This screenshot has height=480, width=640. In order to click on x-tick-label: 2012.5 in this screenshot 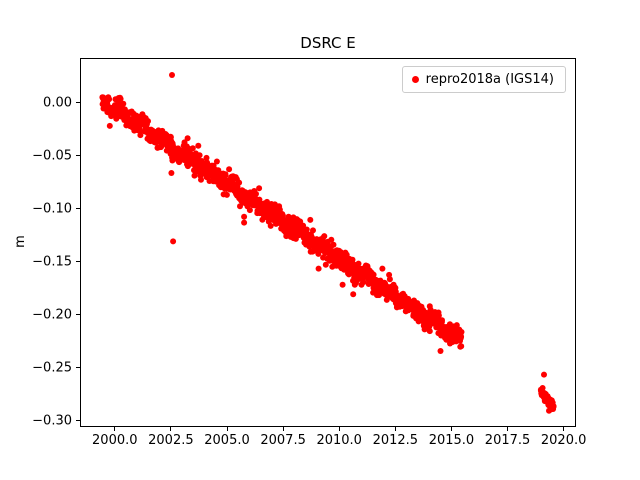, I will do `click(395, 440)`.